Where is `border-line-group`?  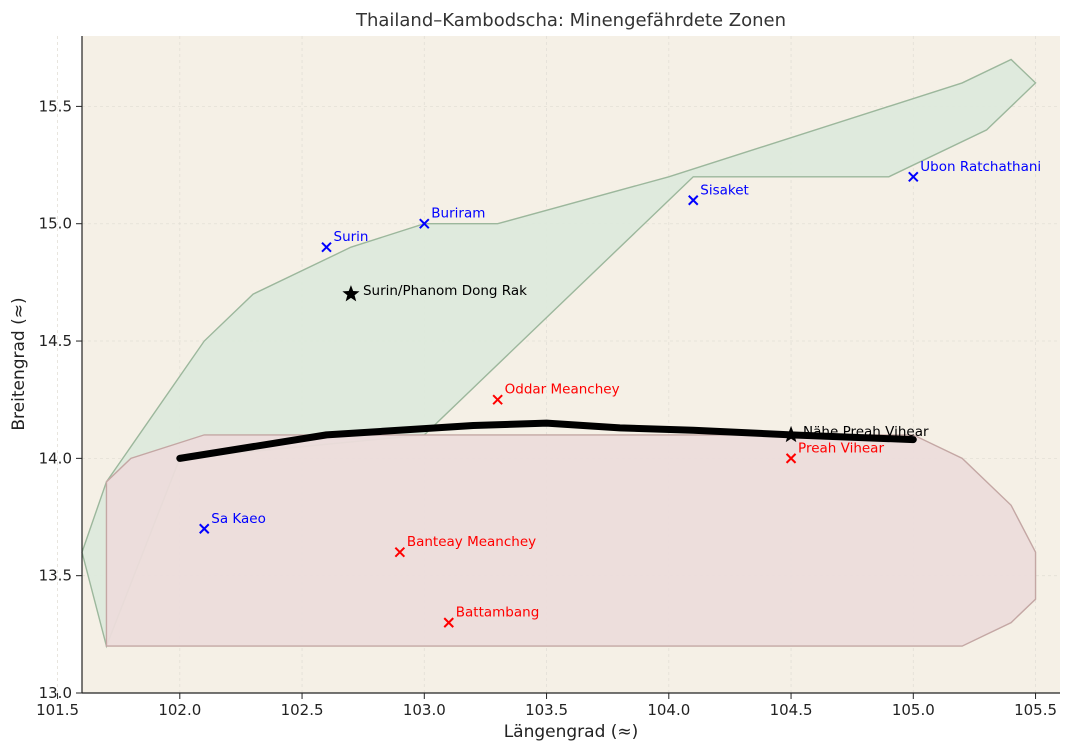
border-line-group is located at coordinates (546, 440).